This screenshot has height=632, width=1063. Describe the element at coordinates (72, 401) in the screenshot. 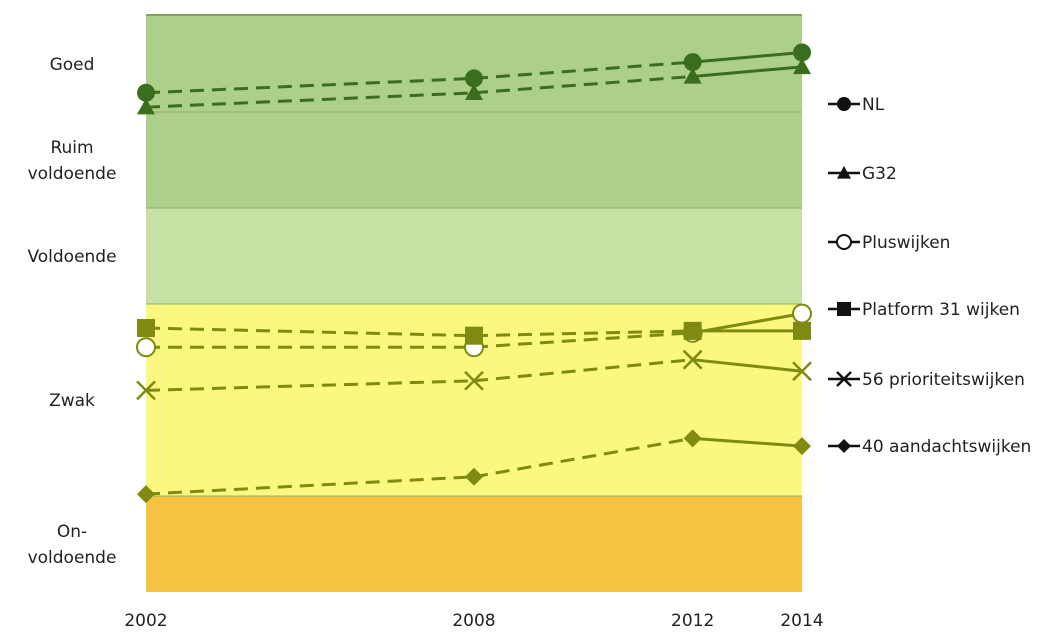

I see `band-label: Zwak` at that location.